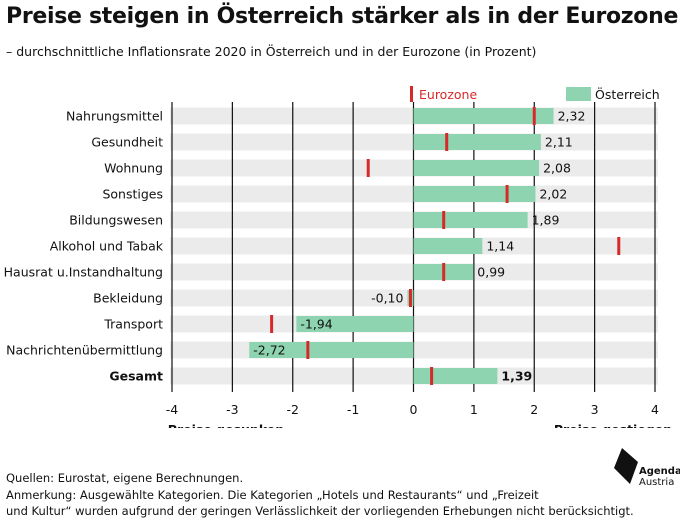 The image size is (680, 528). I want to click on bar-wohnung, so click(476, 168).